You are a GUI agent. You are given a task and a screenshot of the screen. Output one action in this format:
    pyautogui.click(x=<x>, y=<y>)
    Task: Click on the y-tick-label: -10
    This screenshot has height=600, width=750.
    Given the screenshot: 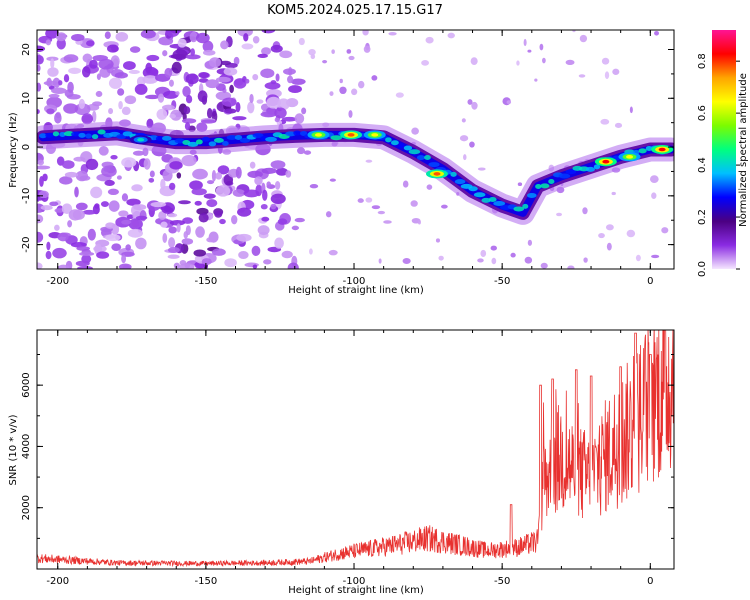 What is the action you would take?
    pyautogui.click(x=26, y=196)
    